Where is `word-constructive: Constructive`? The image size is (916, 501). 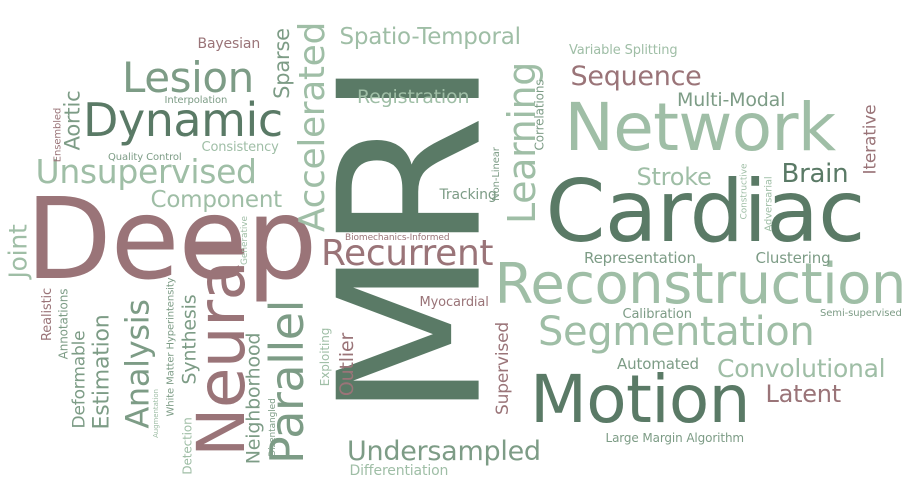 word-constructive: Constructive is located at coordinates (744, 191).